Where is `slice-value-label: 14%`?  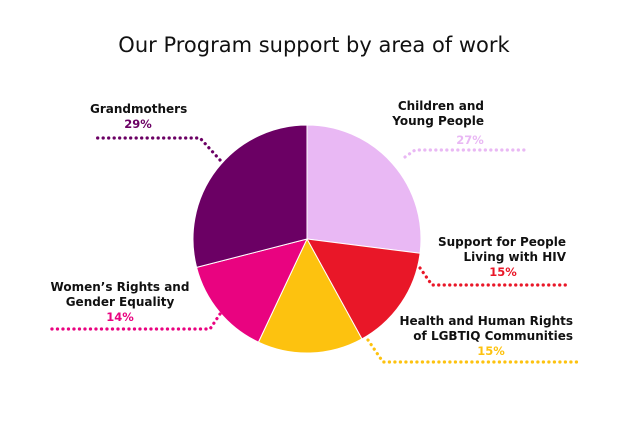
slice-value-label: 14% is located at coordinates (120, 317).